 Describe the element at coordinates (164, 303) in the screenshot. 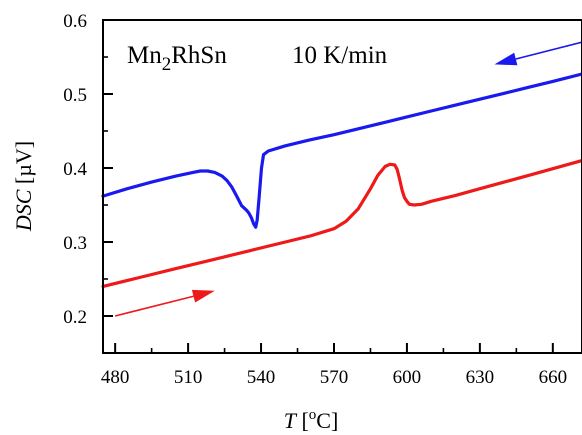

I see `heating-direction-arrow` at that location.